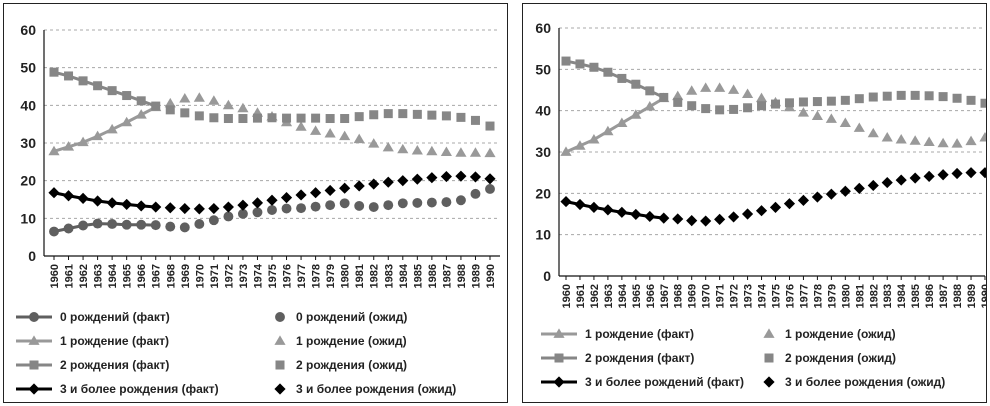 The height and width of the screenshot is (406, 990). Describe the element at coordinates (678, 102) in the screenshot. I see `right-series-3-point-1968` at that location.